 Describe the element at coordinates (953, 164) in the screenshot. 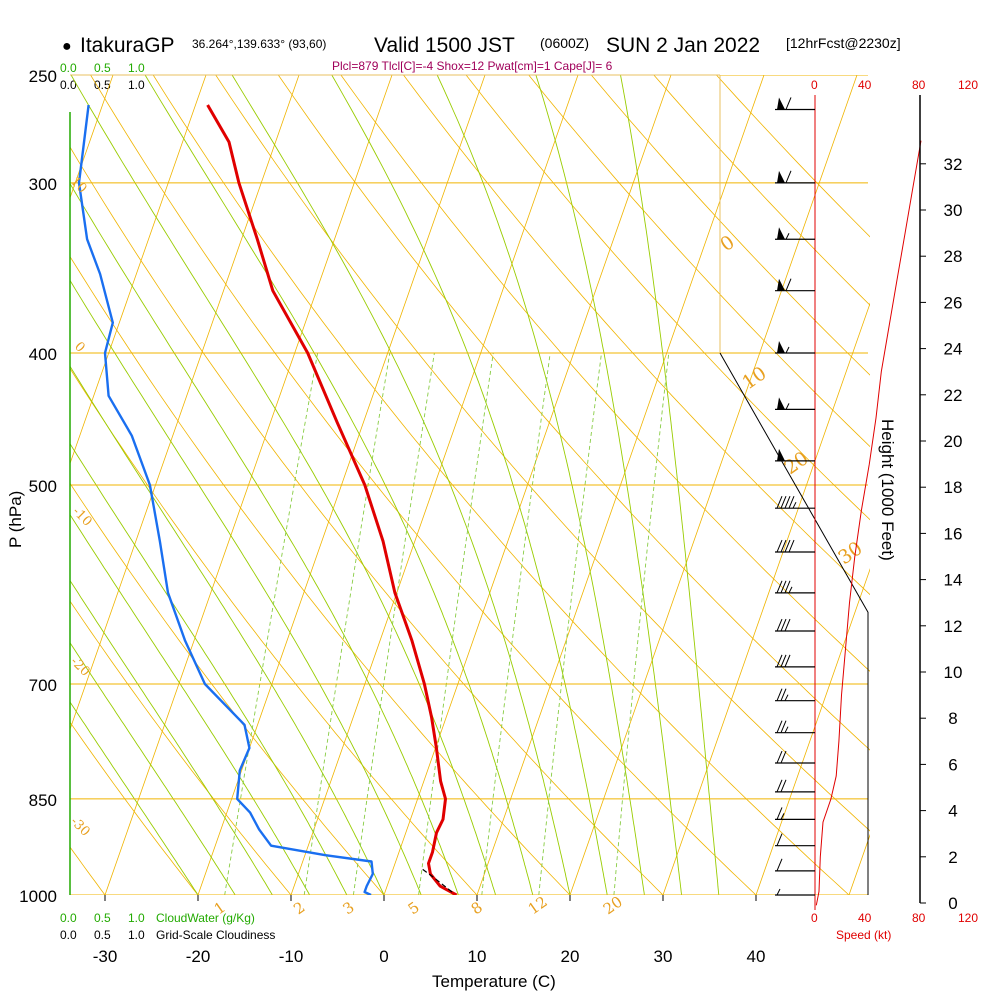

I see `height-tick-label: 32` at that location.